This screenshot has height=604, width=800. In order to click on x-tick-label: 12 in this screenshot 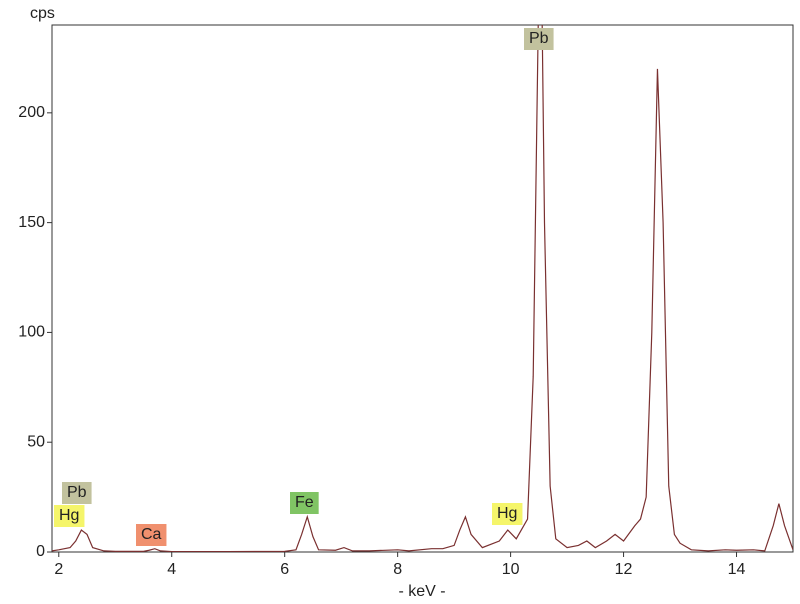, I will do `click(624, 569)`.